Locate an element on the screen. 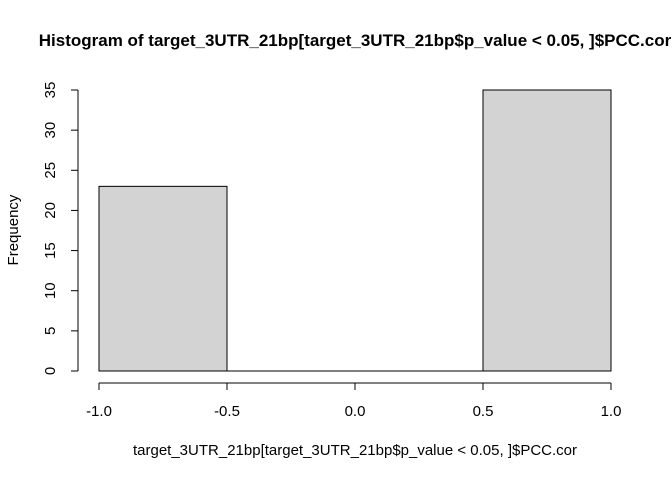 This screenshot has width=672, height=480. x-tick-label: 0.0 is located at coordinates (355, 411).